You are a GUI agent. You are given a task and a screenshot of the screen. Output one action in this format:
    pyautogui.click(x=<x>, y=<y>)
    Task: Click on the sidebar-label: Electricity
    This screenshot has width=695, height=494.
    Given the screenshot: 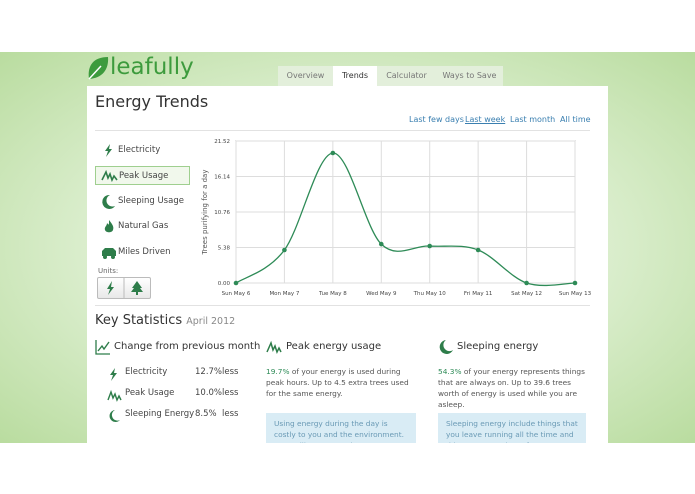 What is the action you would take?
    pyautogui.click(x=139, y=150)
    